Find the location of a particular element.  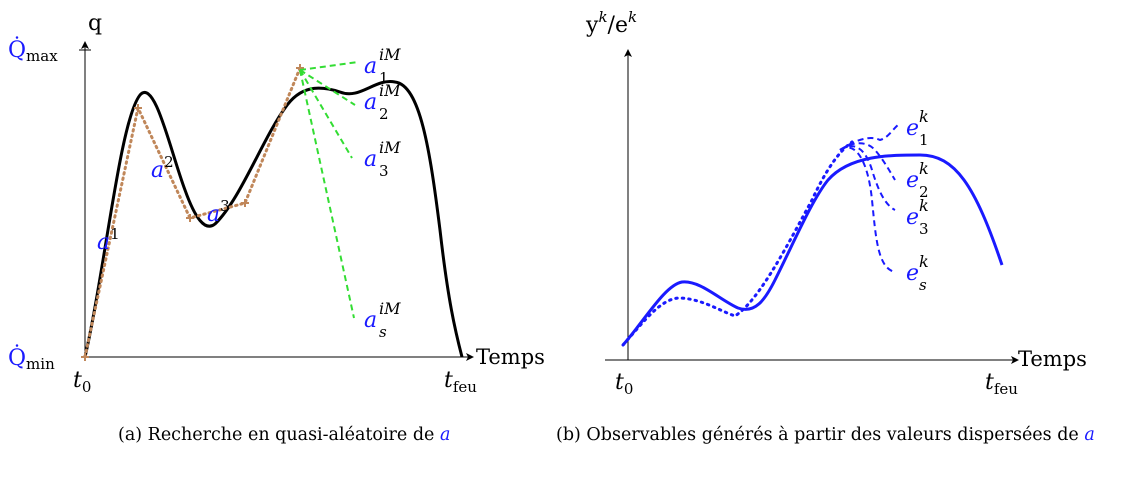

candidate-label-1: a iM 1 is located at coordinates (382, 66).